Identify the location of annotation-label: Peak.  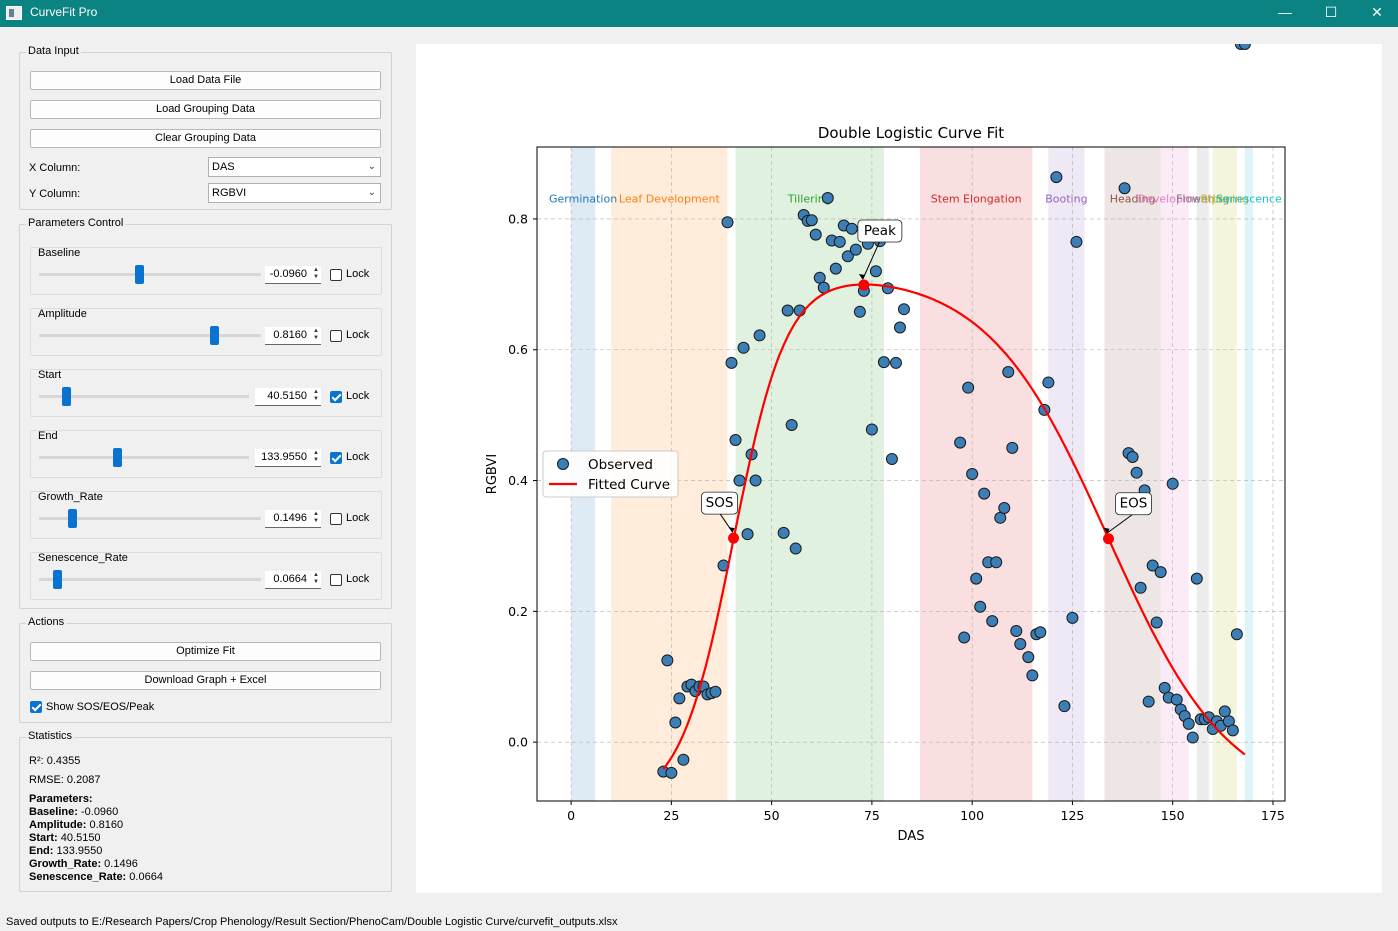
(880, 231).